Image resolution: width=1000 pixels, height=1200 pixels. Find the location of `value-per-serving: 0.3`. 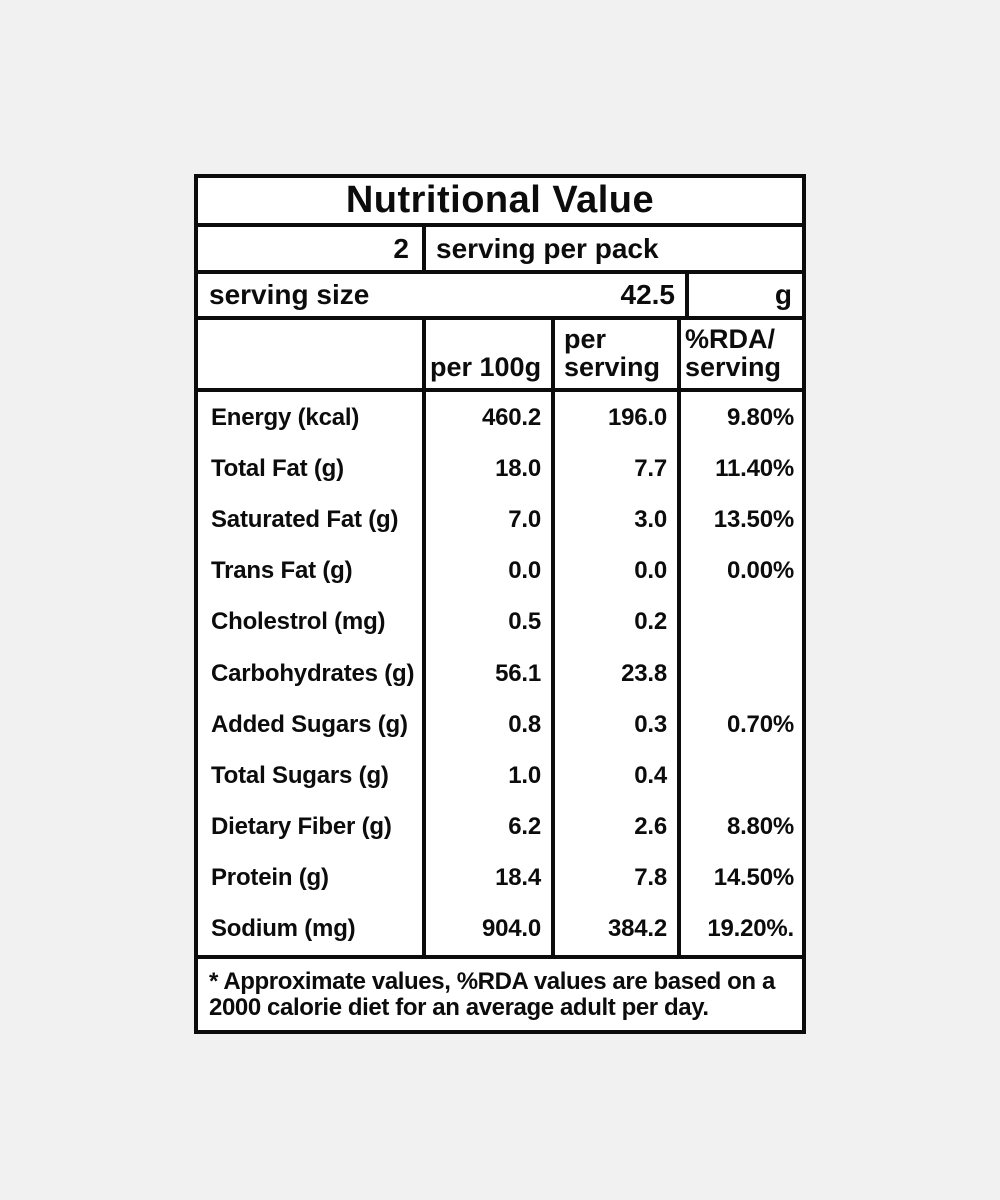

value-per-serving: 0.3 is located at coordinates (618, 725).